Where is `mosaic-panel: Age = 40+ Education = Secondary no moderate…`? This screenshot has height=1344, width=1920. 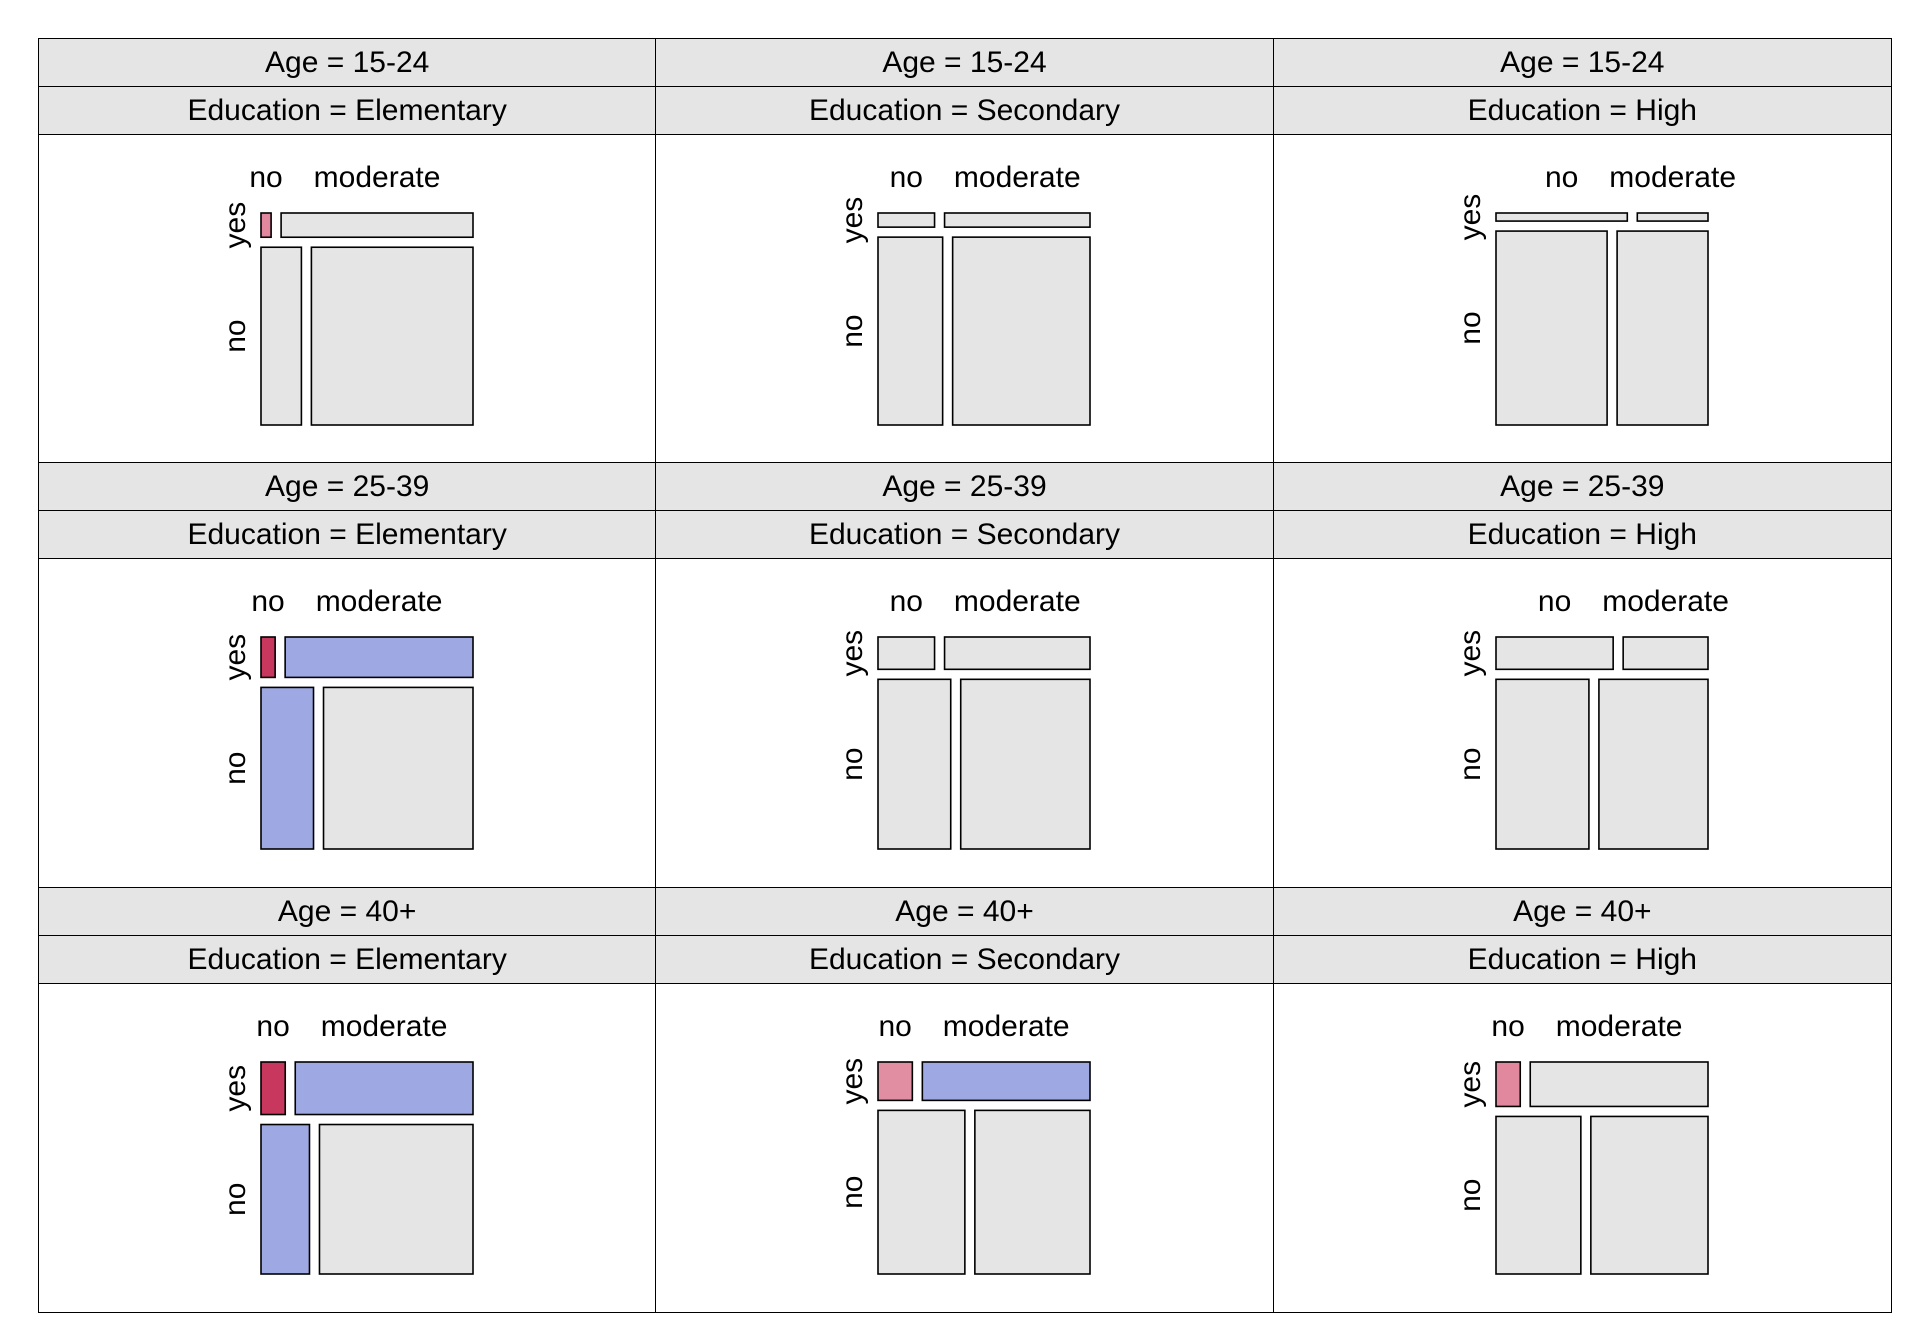 mosaic-panel: Age = 40+ Education = Secondary no moderate… is located at coordinates (965, 1099).